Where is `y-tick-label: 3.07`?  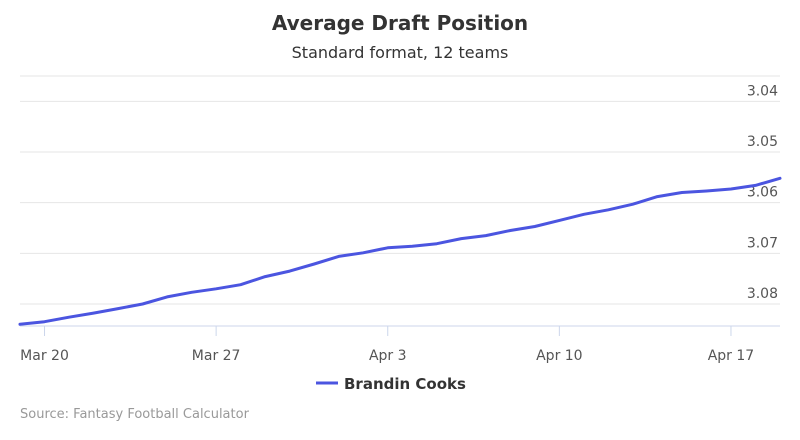
y-tick-label: 3.07 is located at coordinates (762, 243).